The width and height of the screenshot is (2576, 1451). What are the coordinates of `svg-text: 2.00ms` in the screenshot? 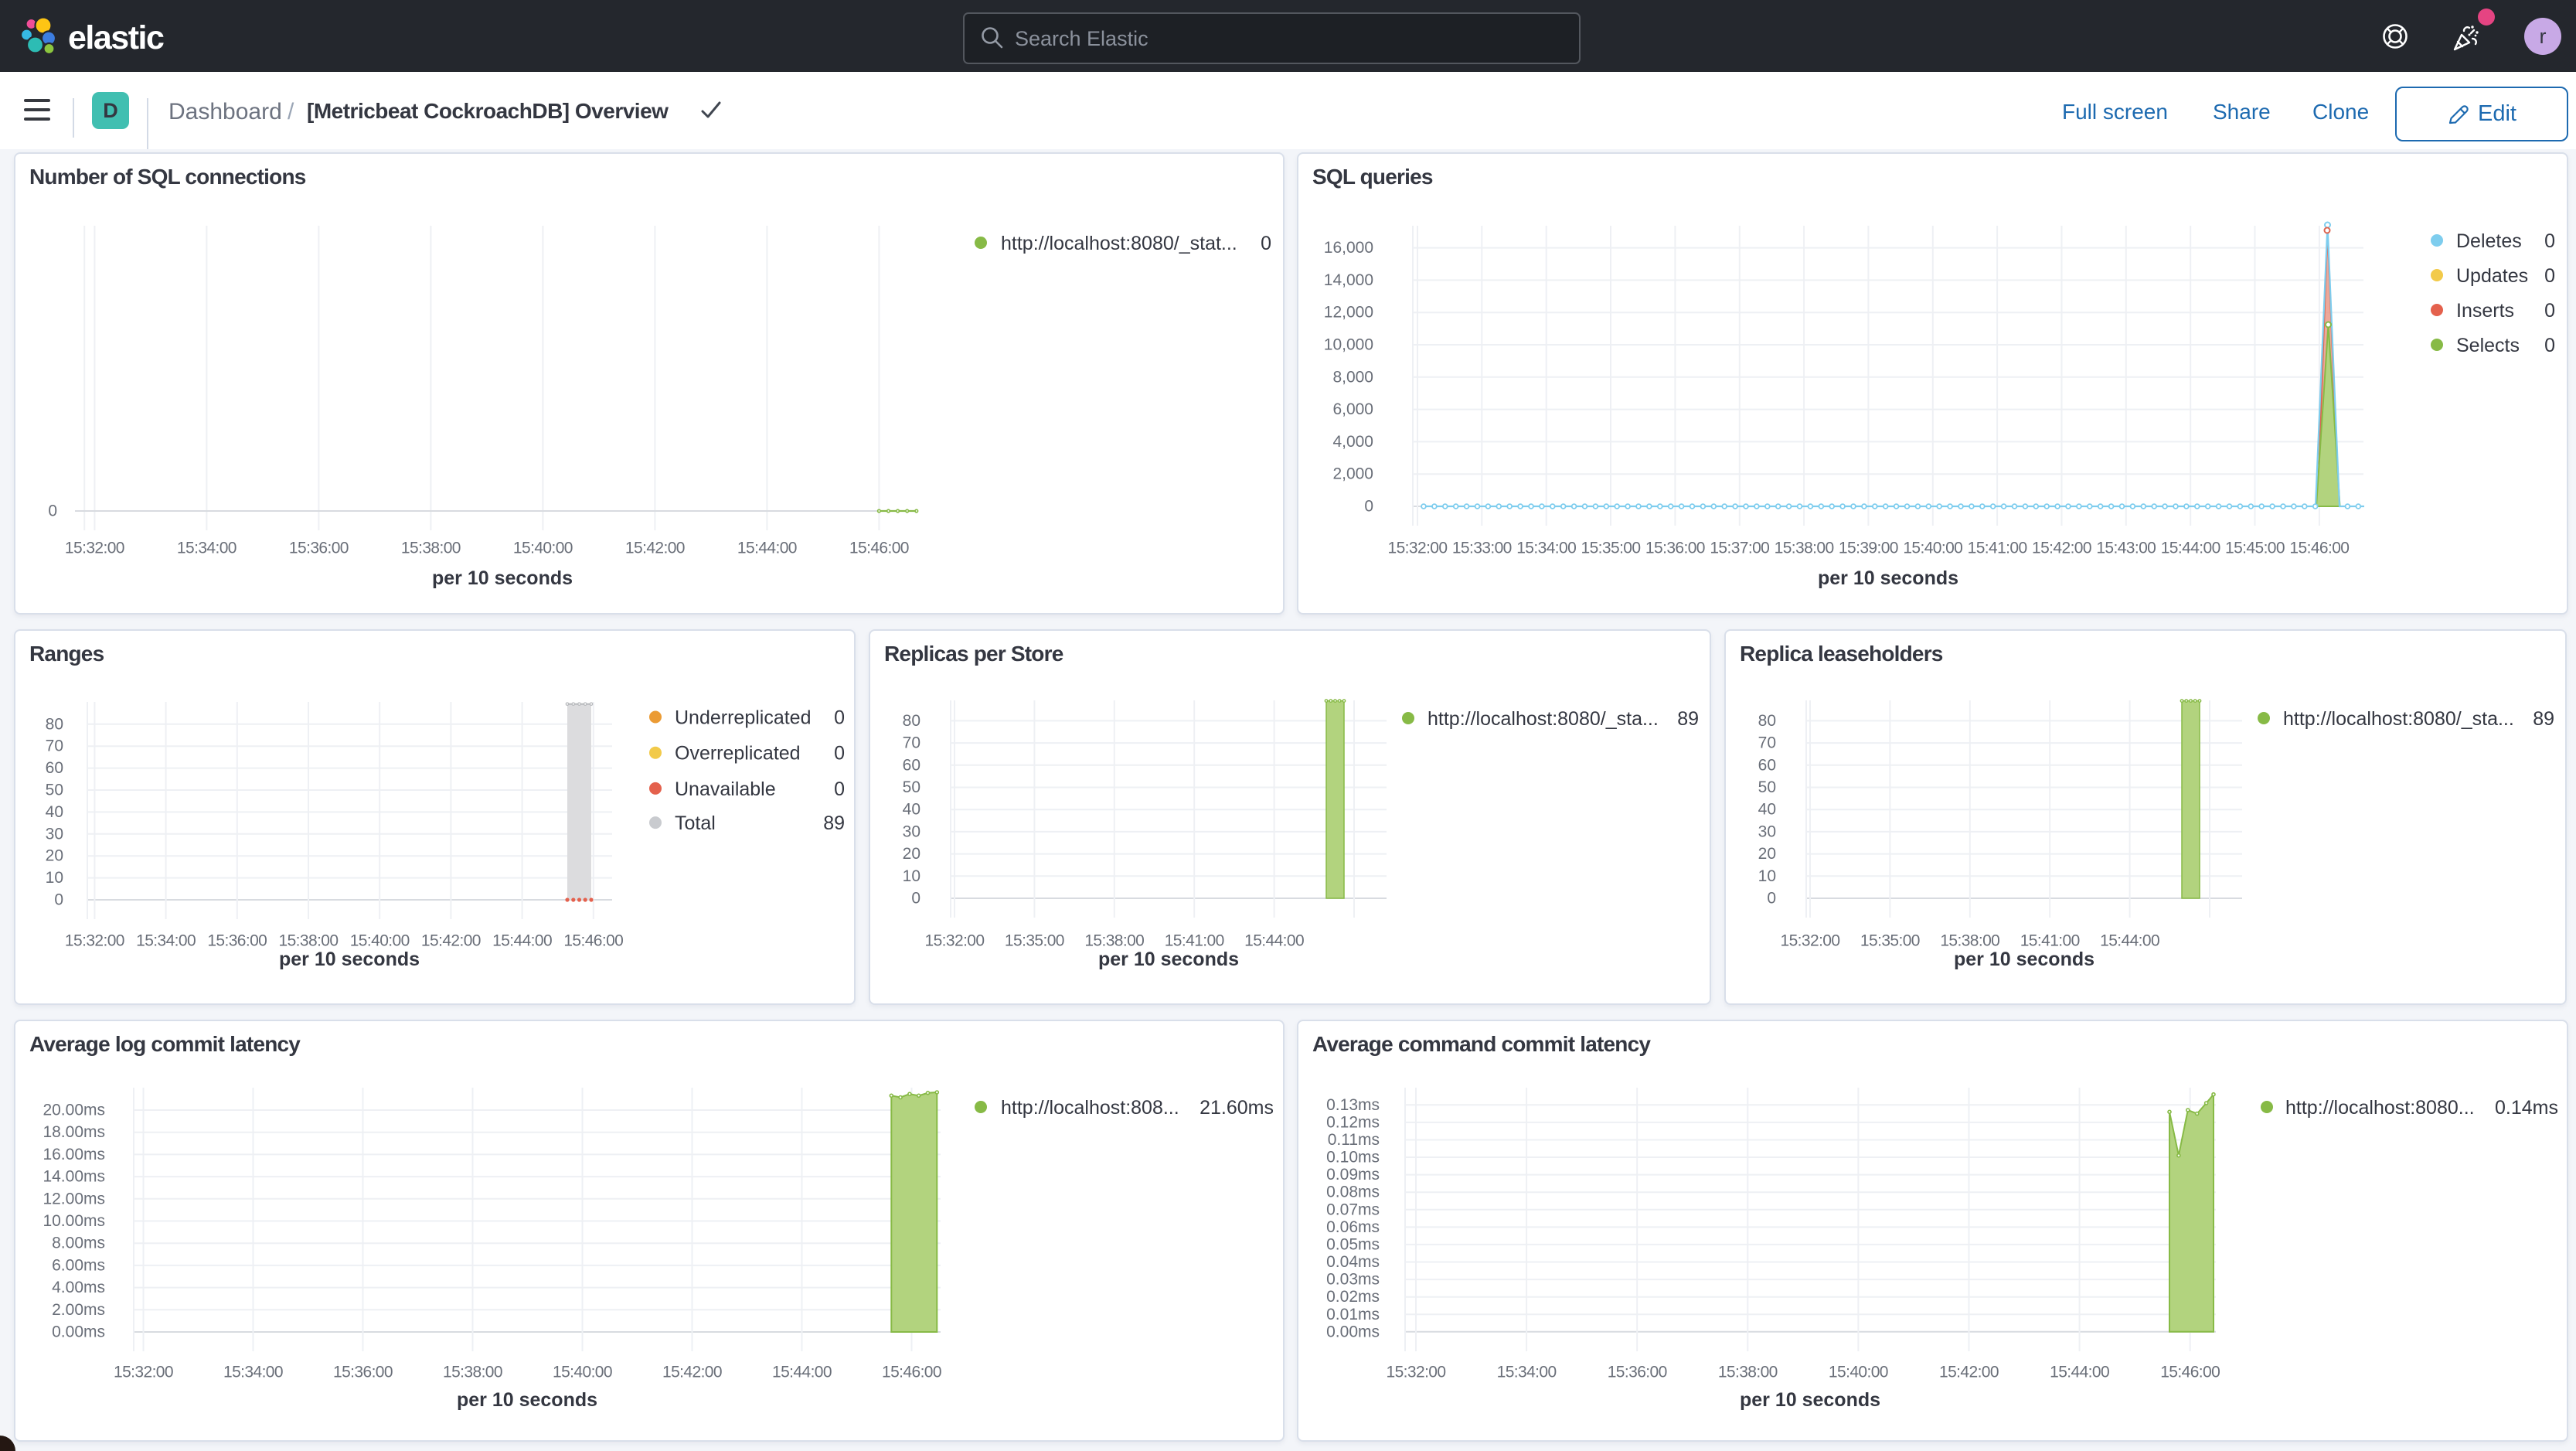 It's located at (78, 1310).